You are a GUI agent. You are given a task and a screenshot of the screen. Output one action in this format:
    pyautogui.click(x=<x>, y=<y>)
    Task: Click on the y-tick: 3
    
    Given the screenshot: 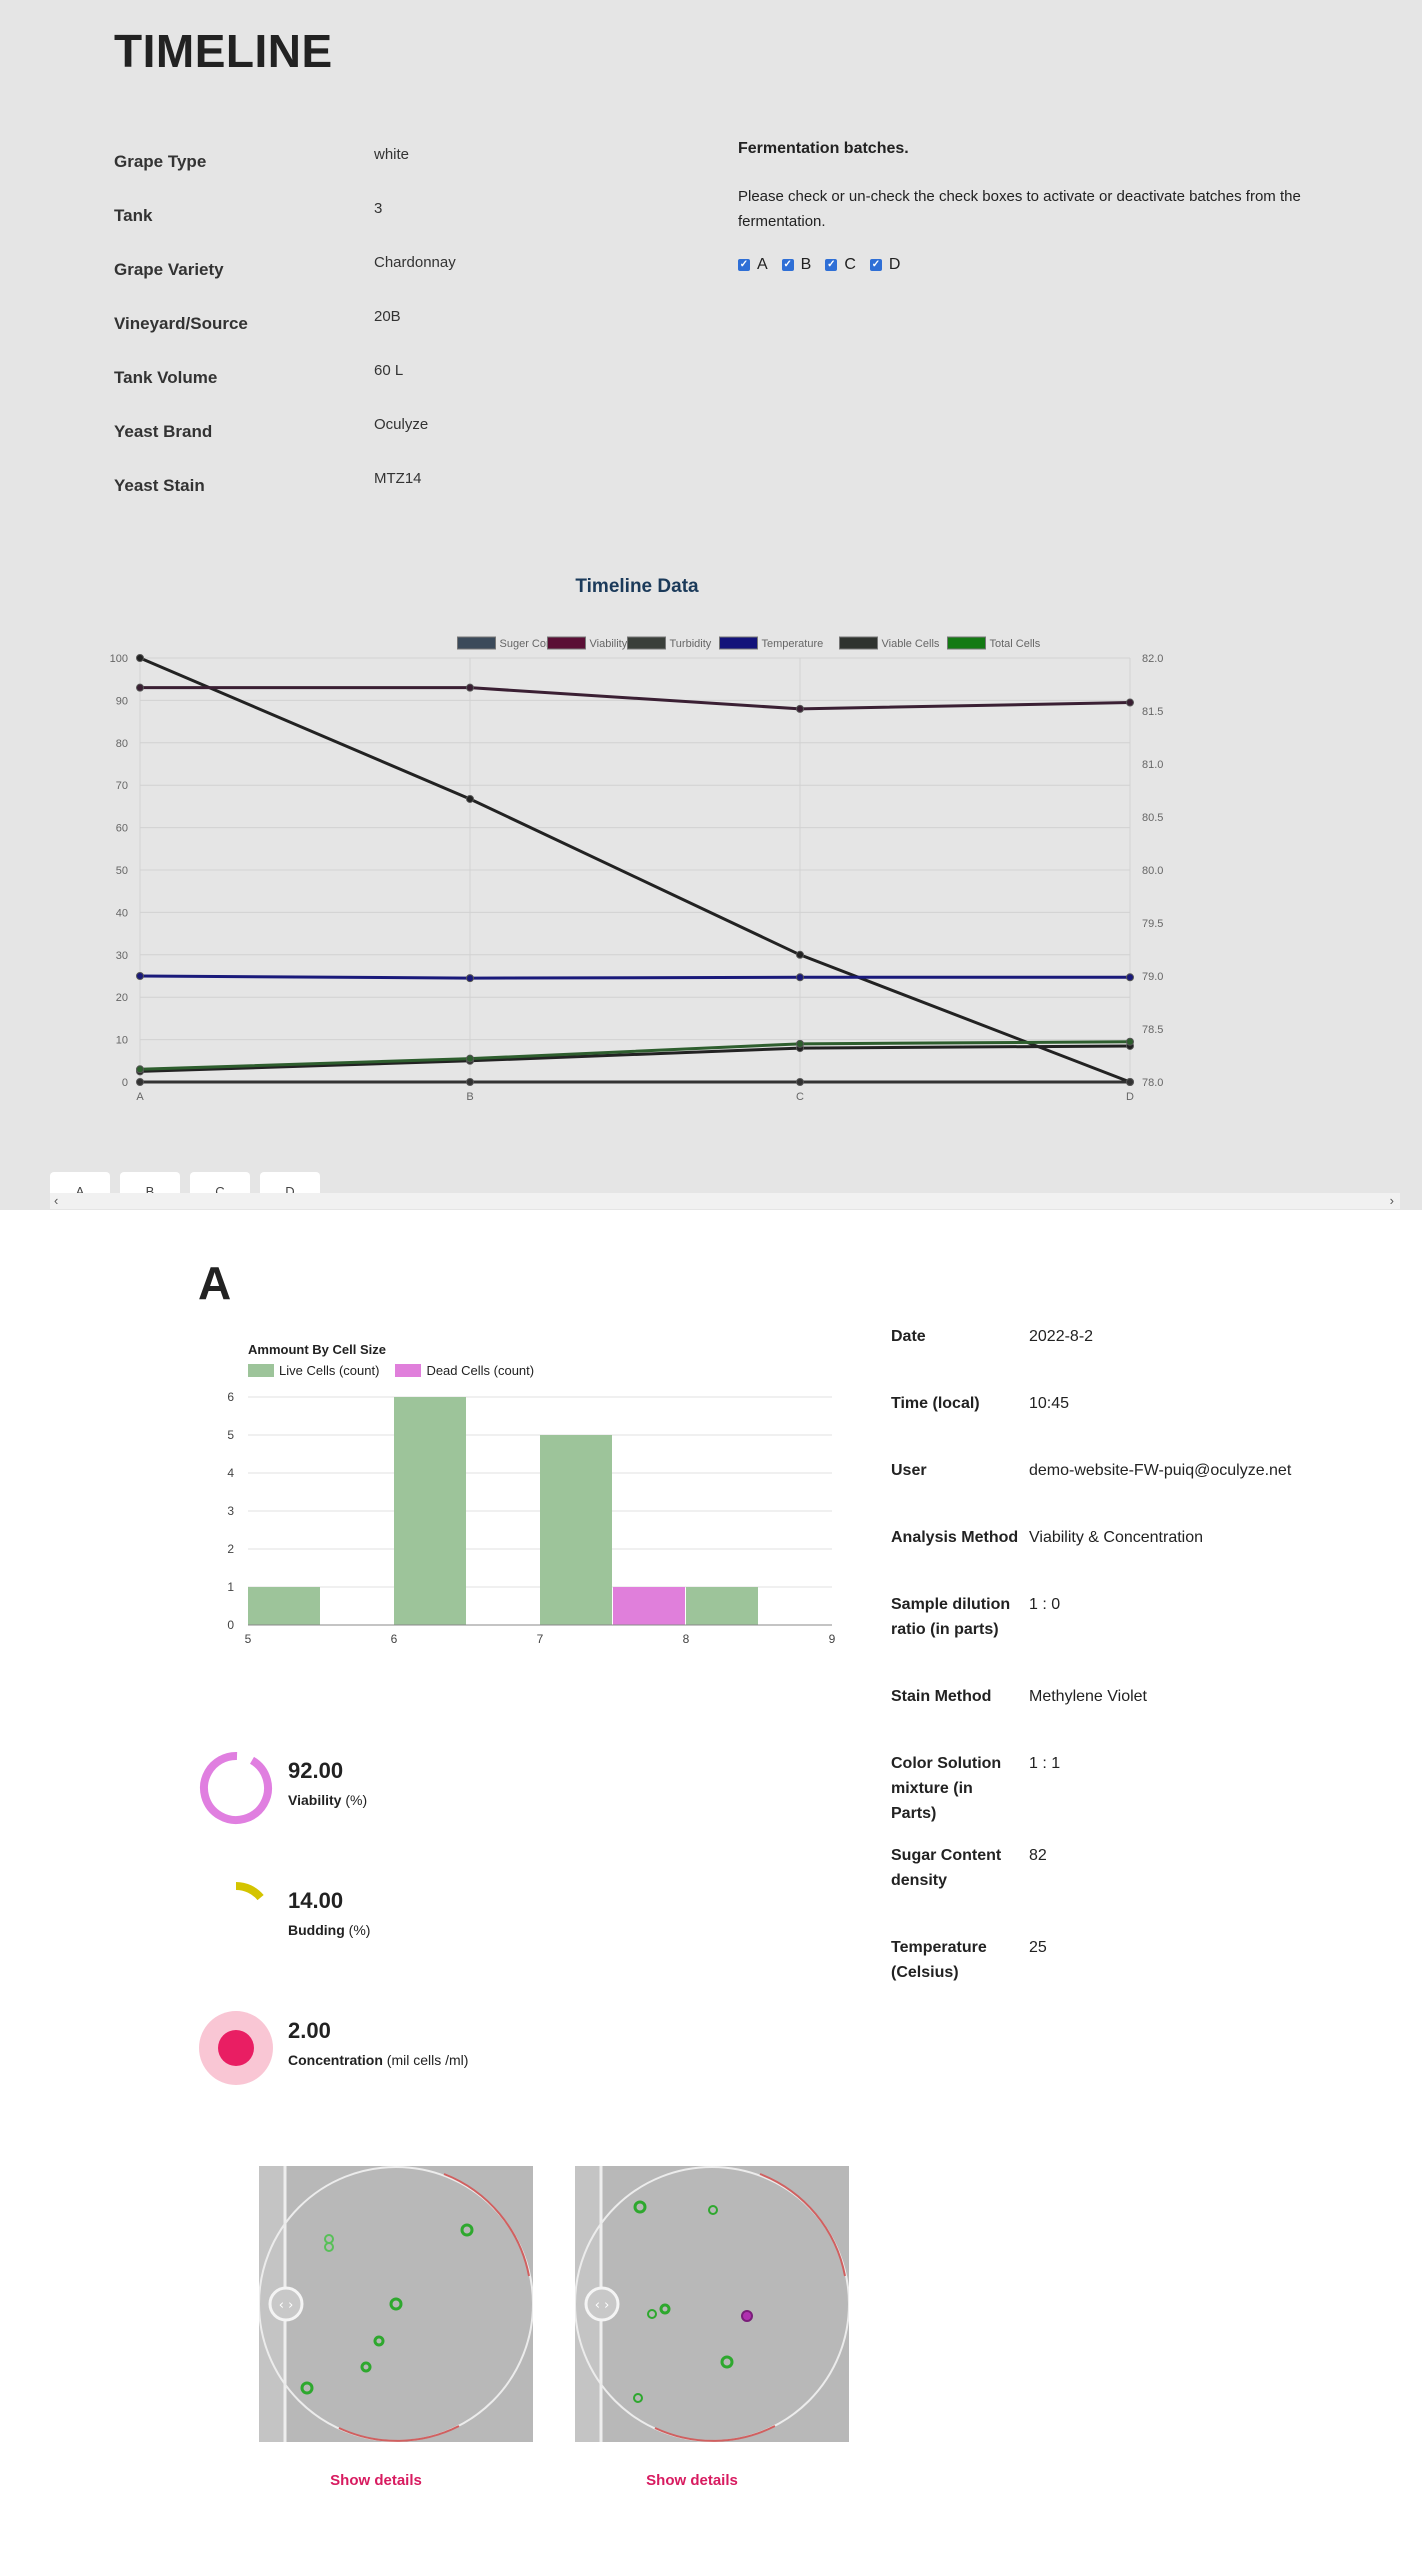 What is the action you would take?
    pyautogui.click(x=230, y=1511)
    